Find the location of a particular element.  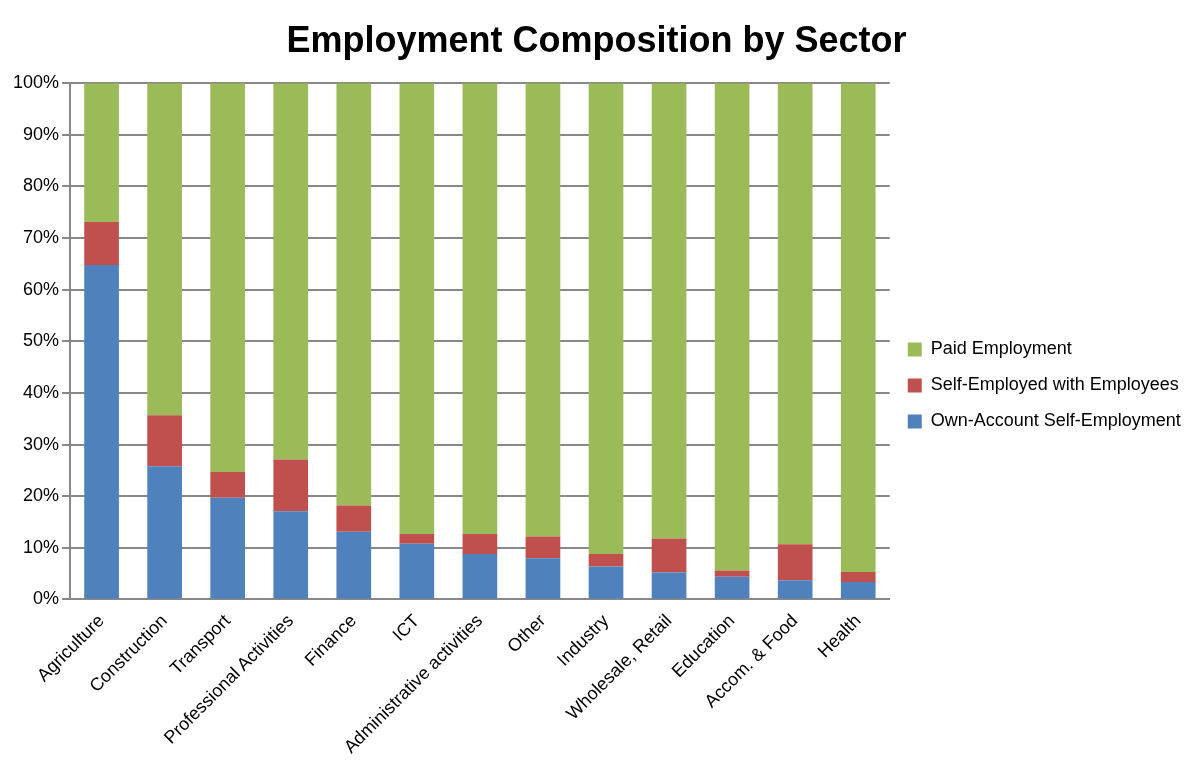

y-tick-label: 40% is located at coordinates (41, 391).